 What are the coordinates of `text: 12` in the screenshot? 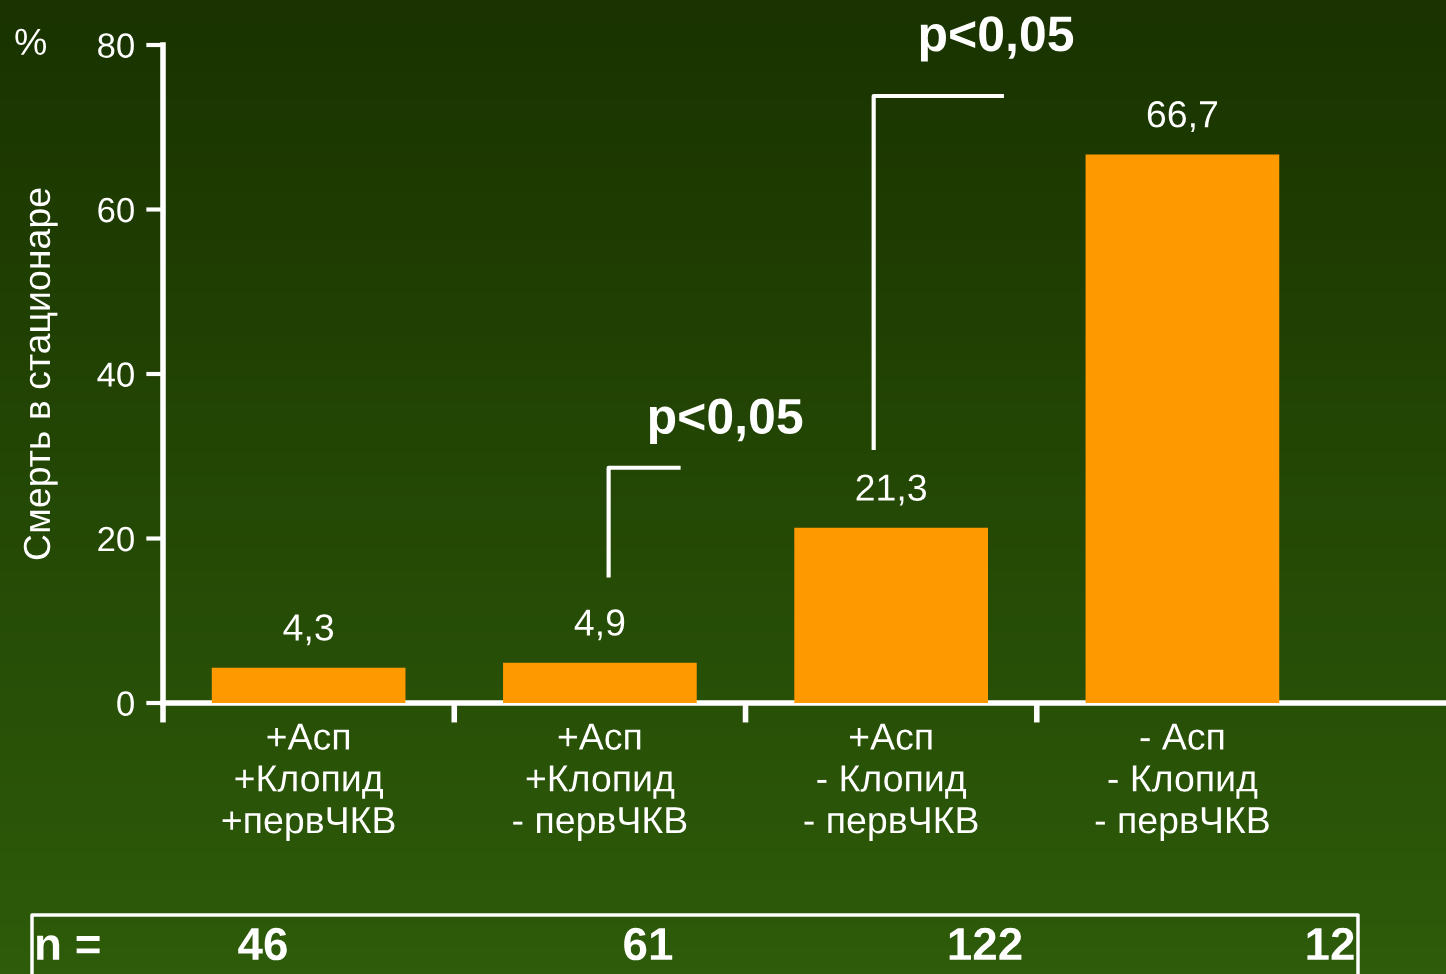 It's located at (1330, 943).